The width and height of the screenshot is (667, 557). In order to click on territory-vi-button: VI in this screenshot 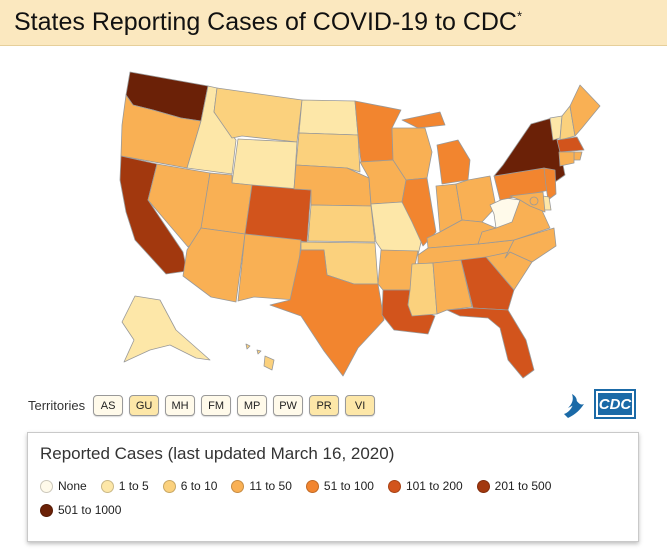, I will do `click(360, 405)`.